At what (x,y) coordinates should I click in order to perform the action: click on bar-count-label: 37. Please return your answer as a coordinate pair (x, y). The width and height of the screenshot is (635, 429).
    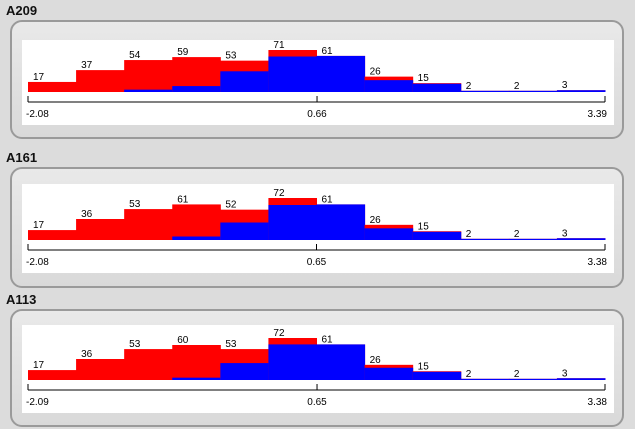
    Looking at the image, I should click on (87, 65).